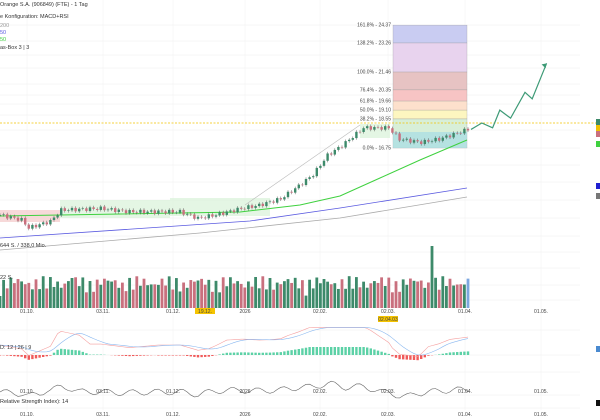 The width and height of the screenshot is (600, 420). What do you see at coordinates (3, 40) in the screenshot?
I see `legend-ma50: 50` at bounding box center [3, 40].